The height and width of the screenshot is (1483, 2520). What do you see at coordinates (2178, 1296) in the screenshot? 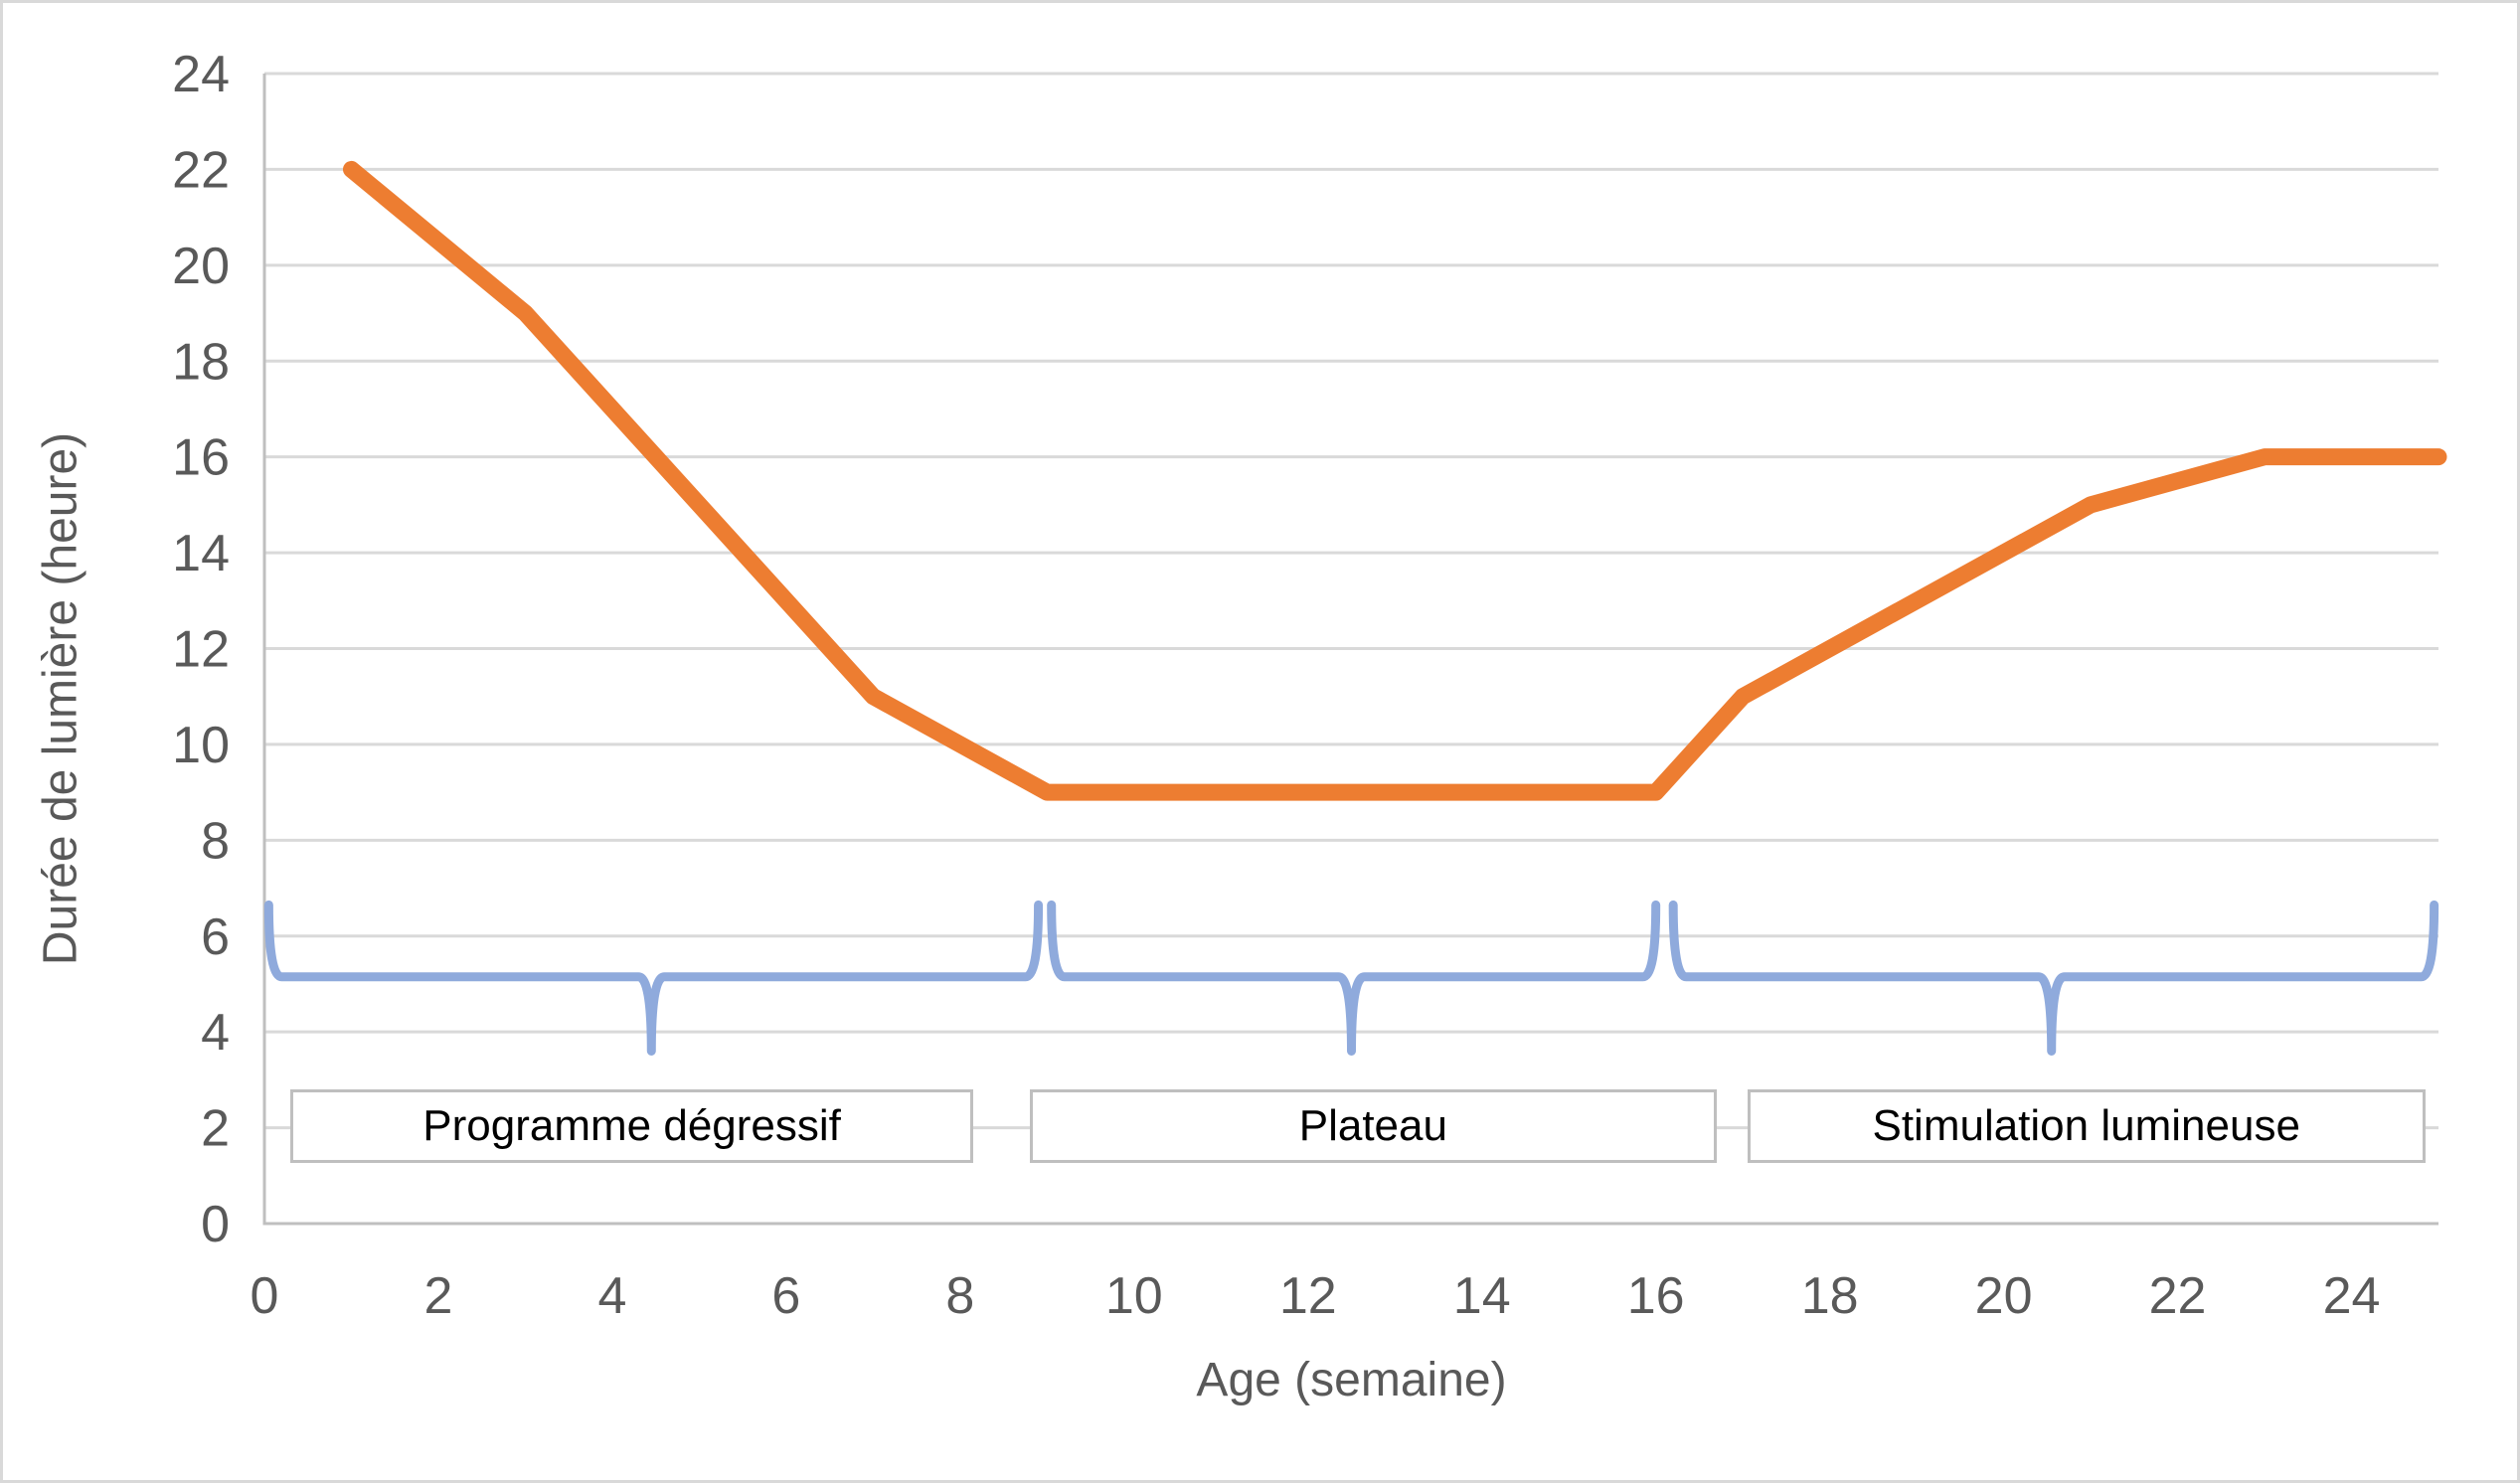
I see `x-tick-label-22: 22` at bounding box center [2178, 1296].